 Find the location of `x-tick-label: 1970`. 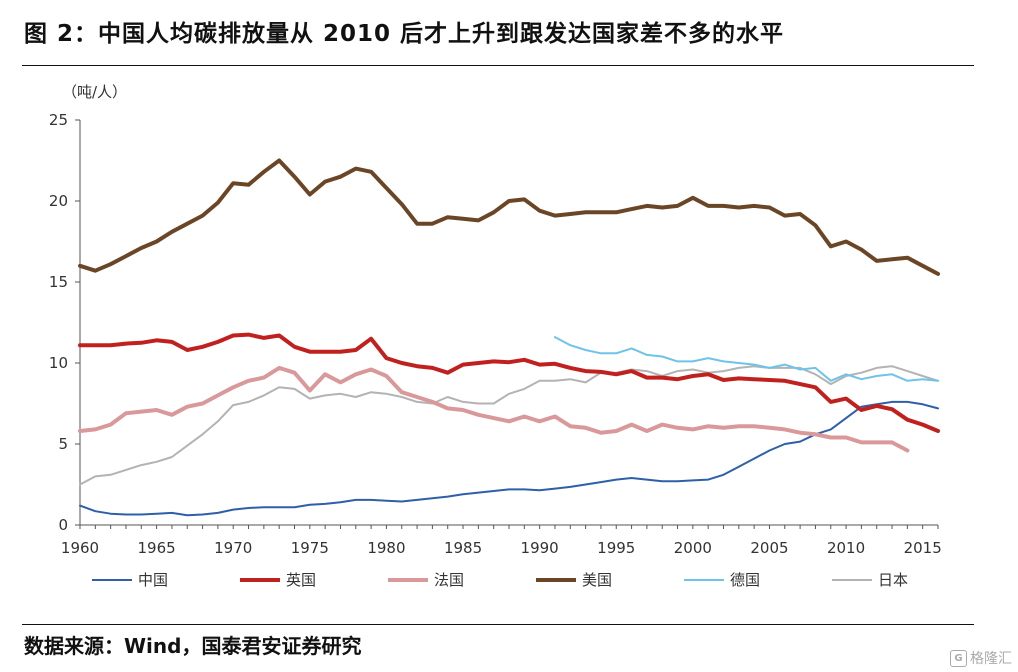

x-tick-label: 1970 is located at coordinates (233, 548).